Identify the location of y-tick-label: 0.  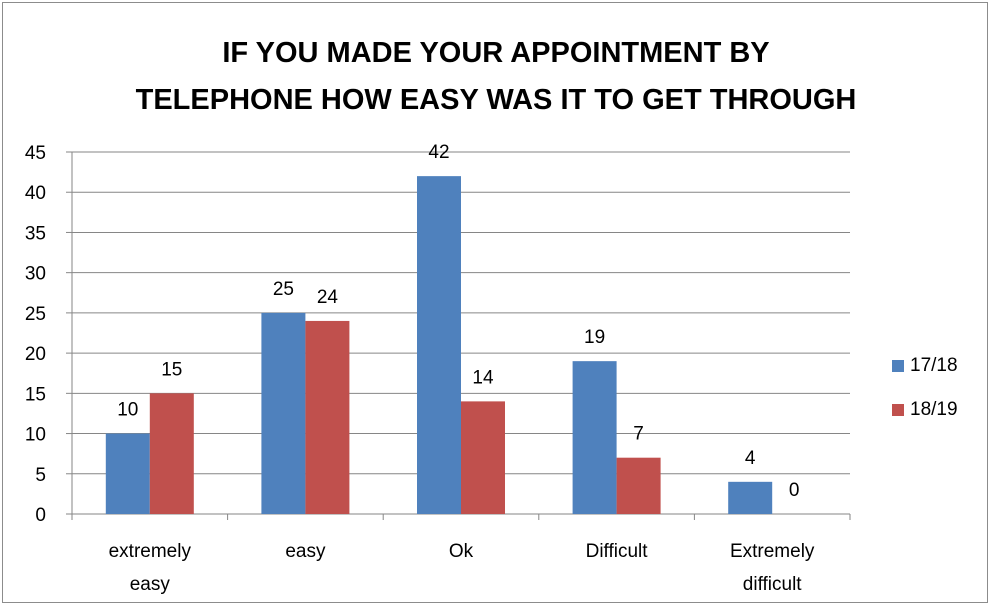
(40, 515).